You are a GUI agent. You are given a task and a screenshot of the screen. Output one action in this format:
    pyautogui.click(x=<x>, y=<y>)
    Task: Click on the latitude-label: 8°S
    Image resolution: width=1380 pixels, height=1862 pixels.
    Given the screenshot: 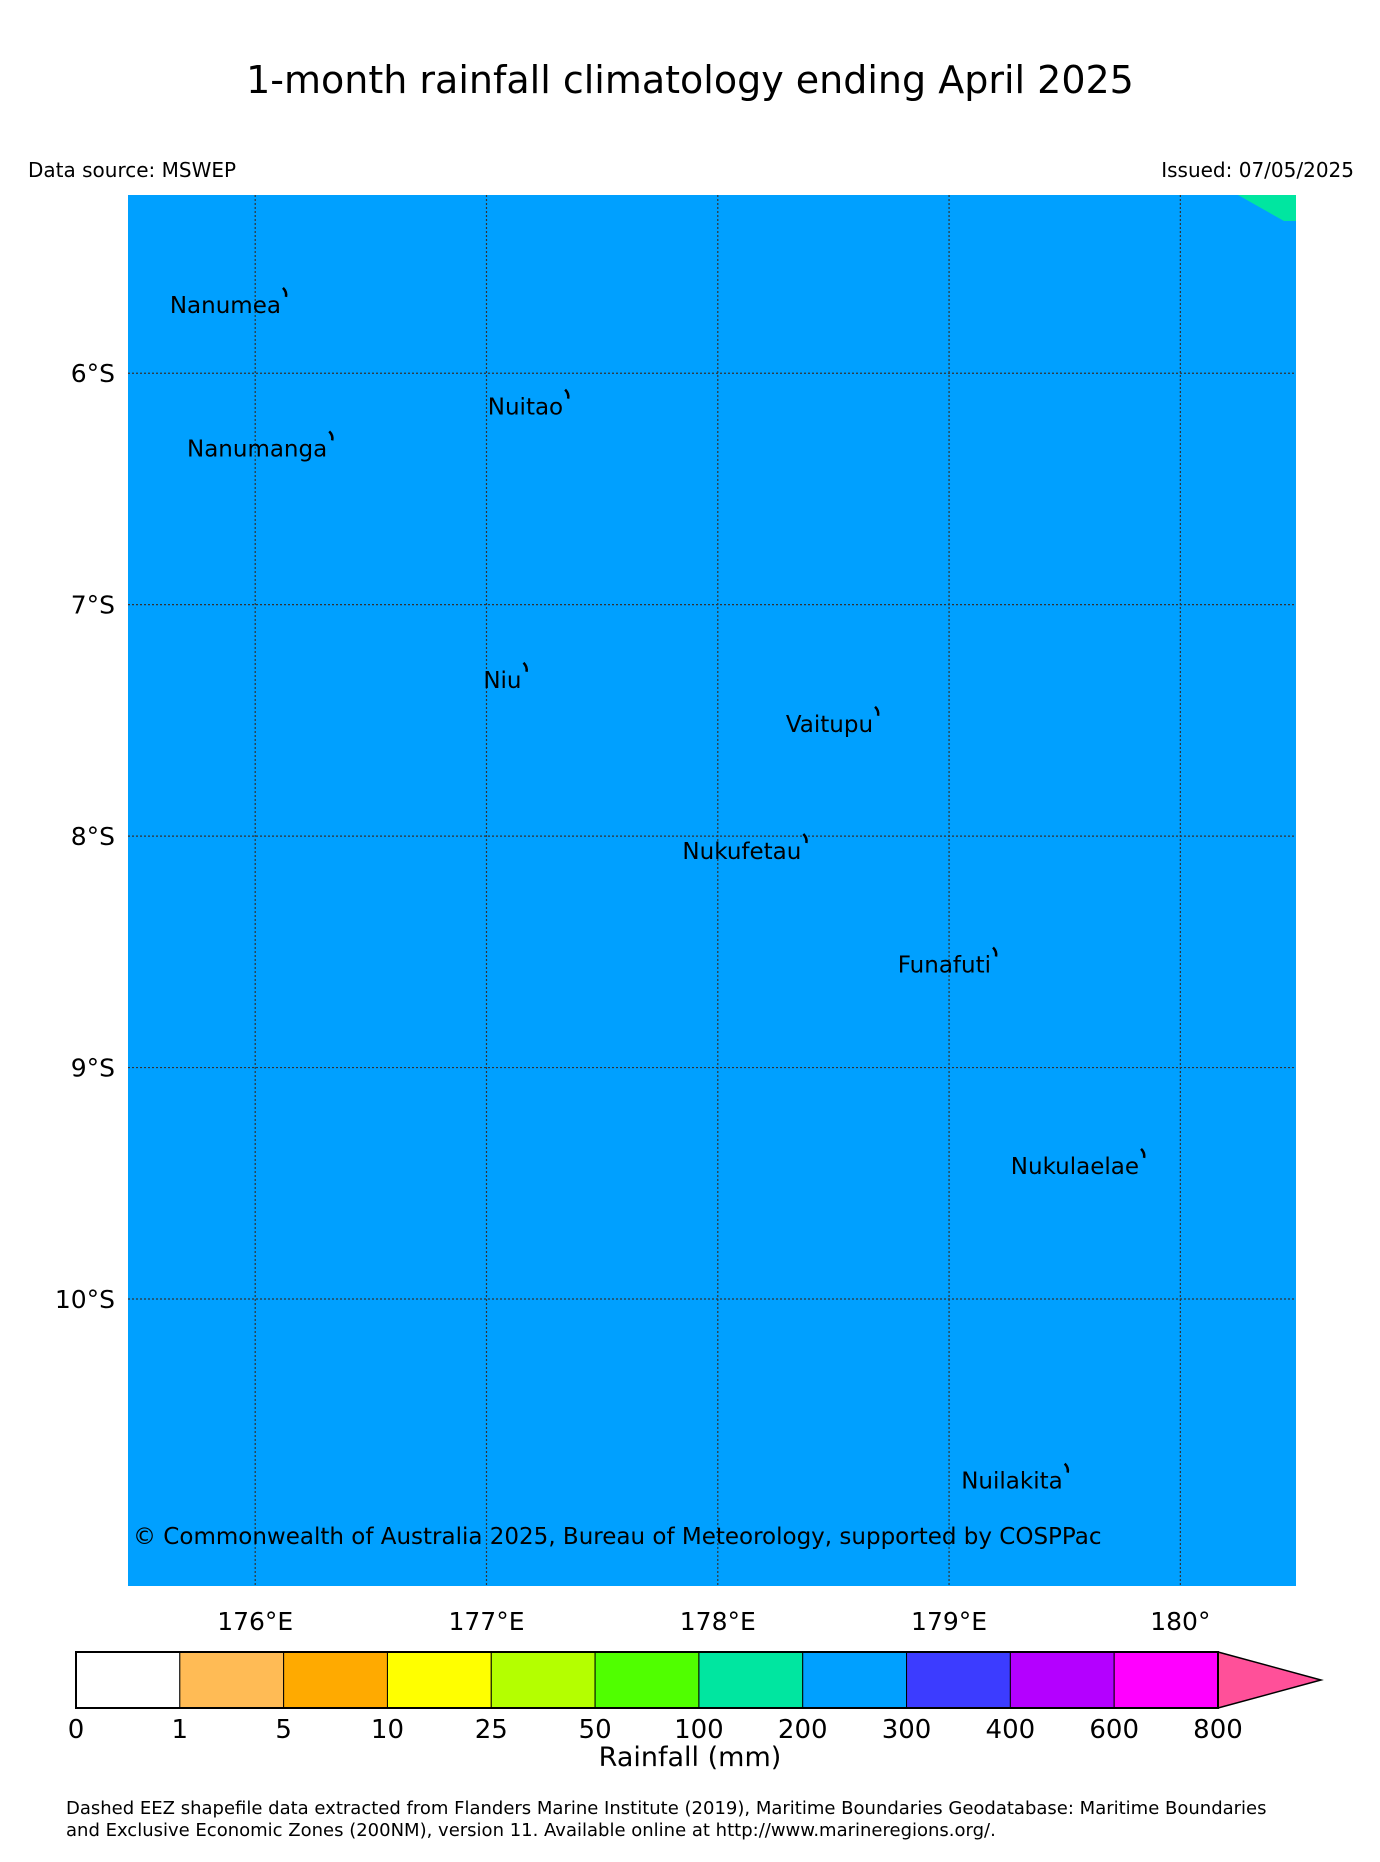 What is the action you would take?
    pyautogui.click(x=93, y=836)
    